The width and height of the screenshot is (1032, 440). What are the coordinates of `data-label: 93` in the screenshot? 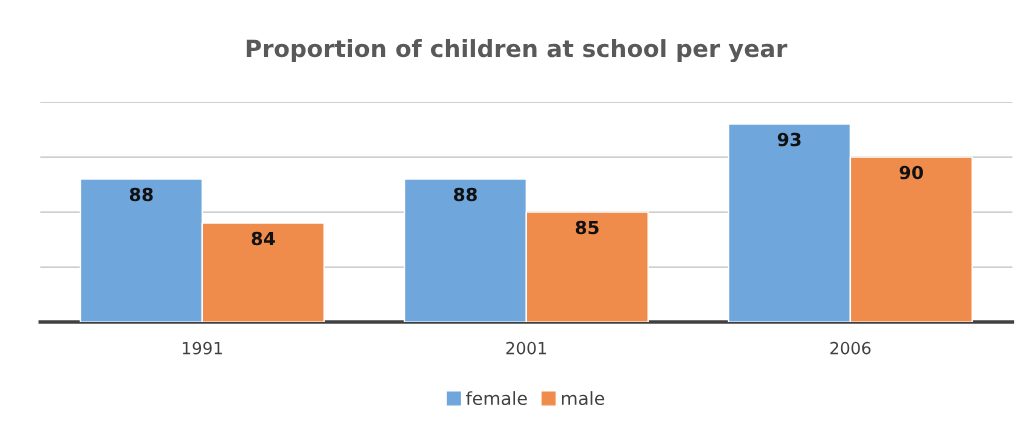 It's located at (789, 139).